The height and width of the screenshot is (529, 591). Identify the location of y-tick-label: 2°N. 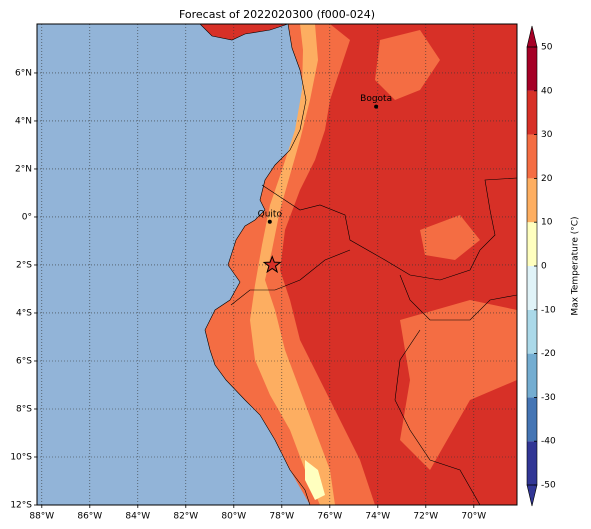
(23, 169).